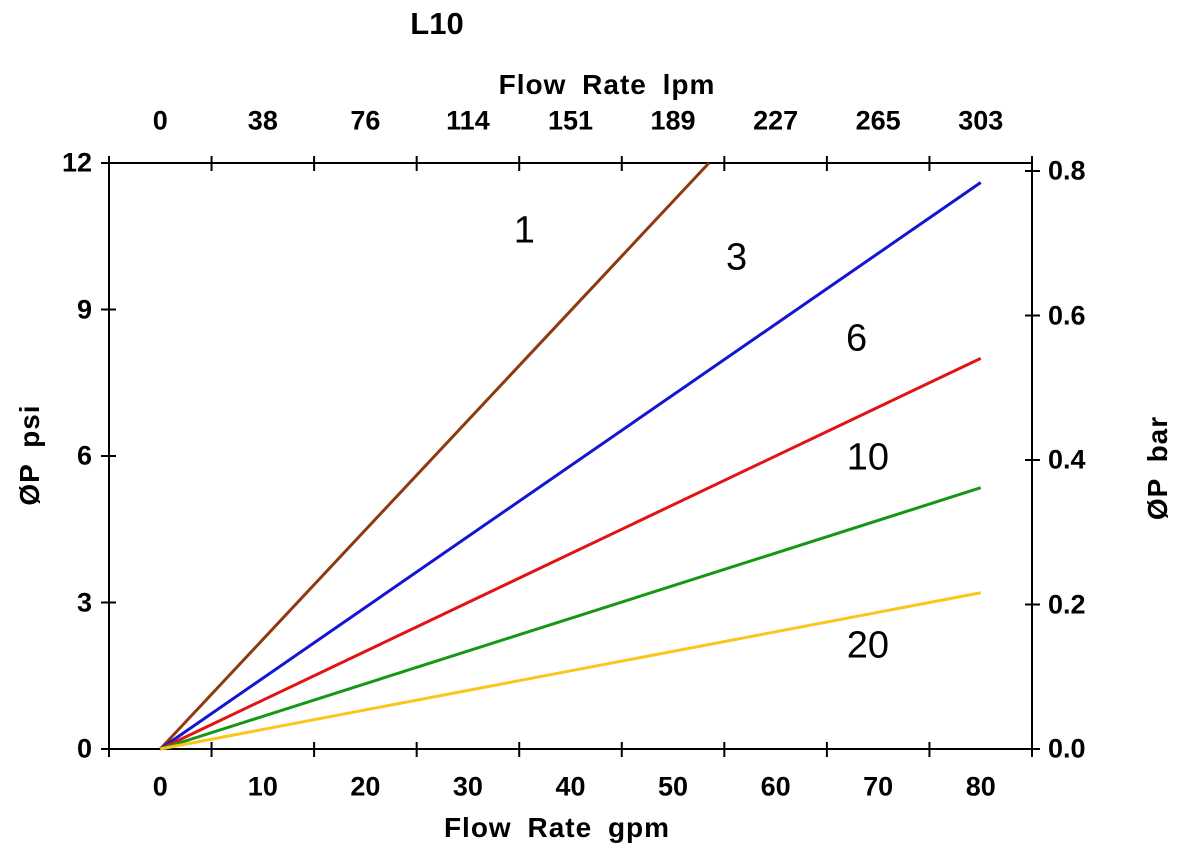 This screenshot has width=1194, height=852. Describe the element at coordinates (1067, 170) in the screenshot. I see `right-axis-tick-label: 0.8` at that location.